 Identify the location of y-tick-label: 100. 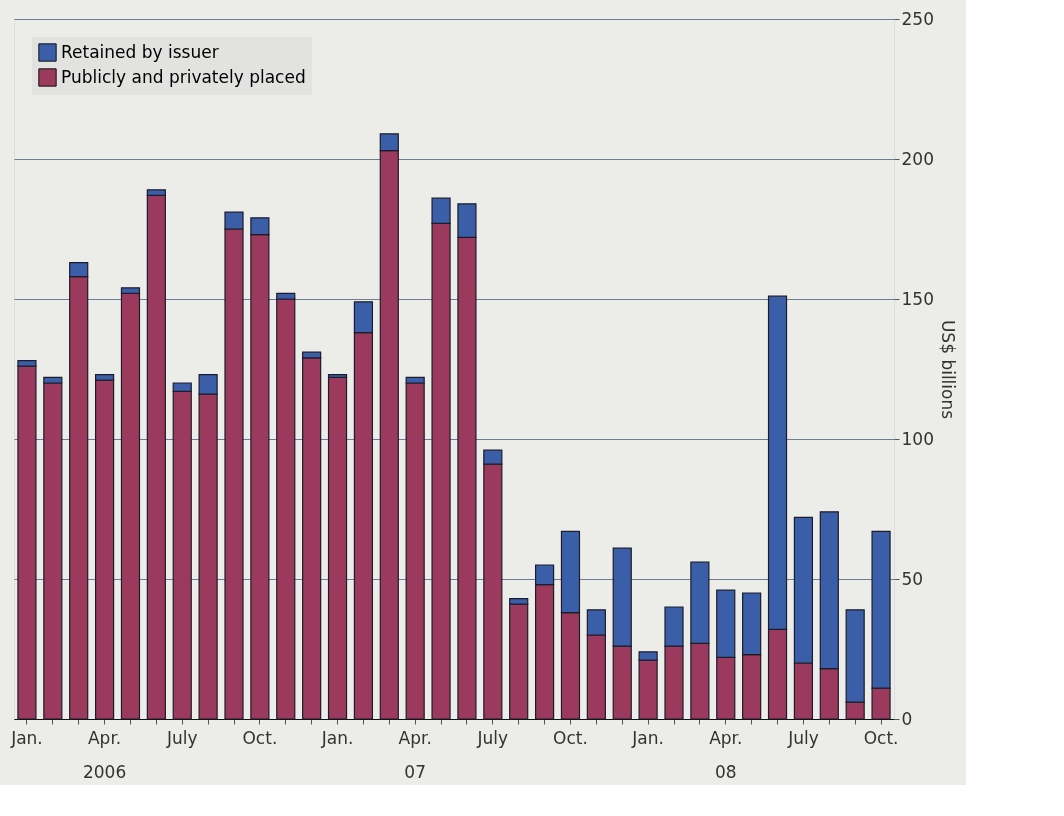
(917, 438).